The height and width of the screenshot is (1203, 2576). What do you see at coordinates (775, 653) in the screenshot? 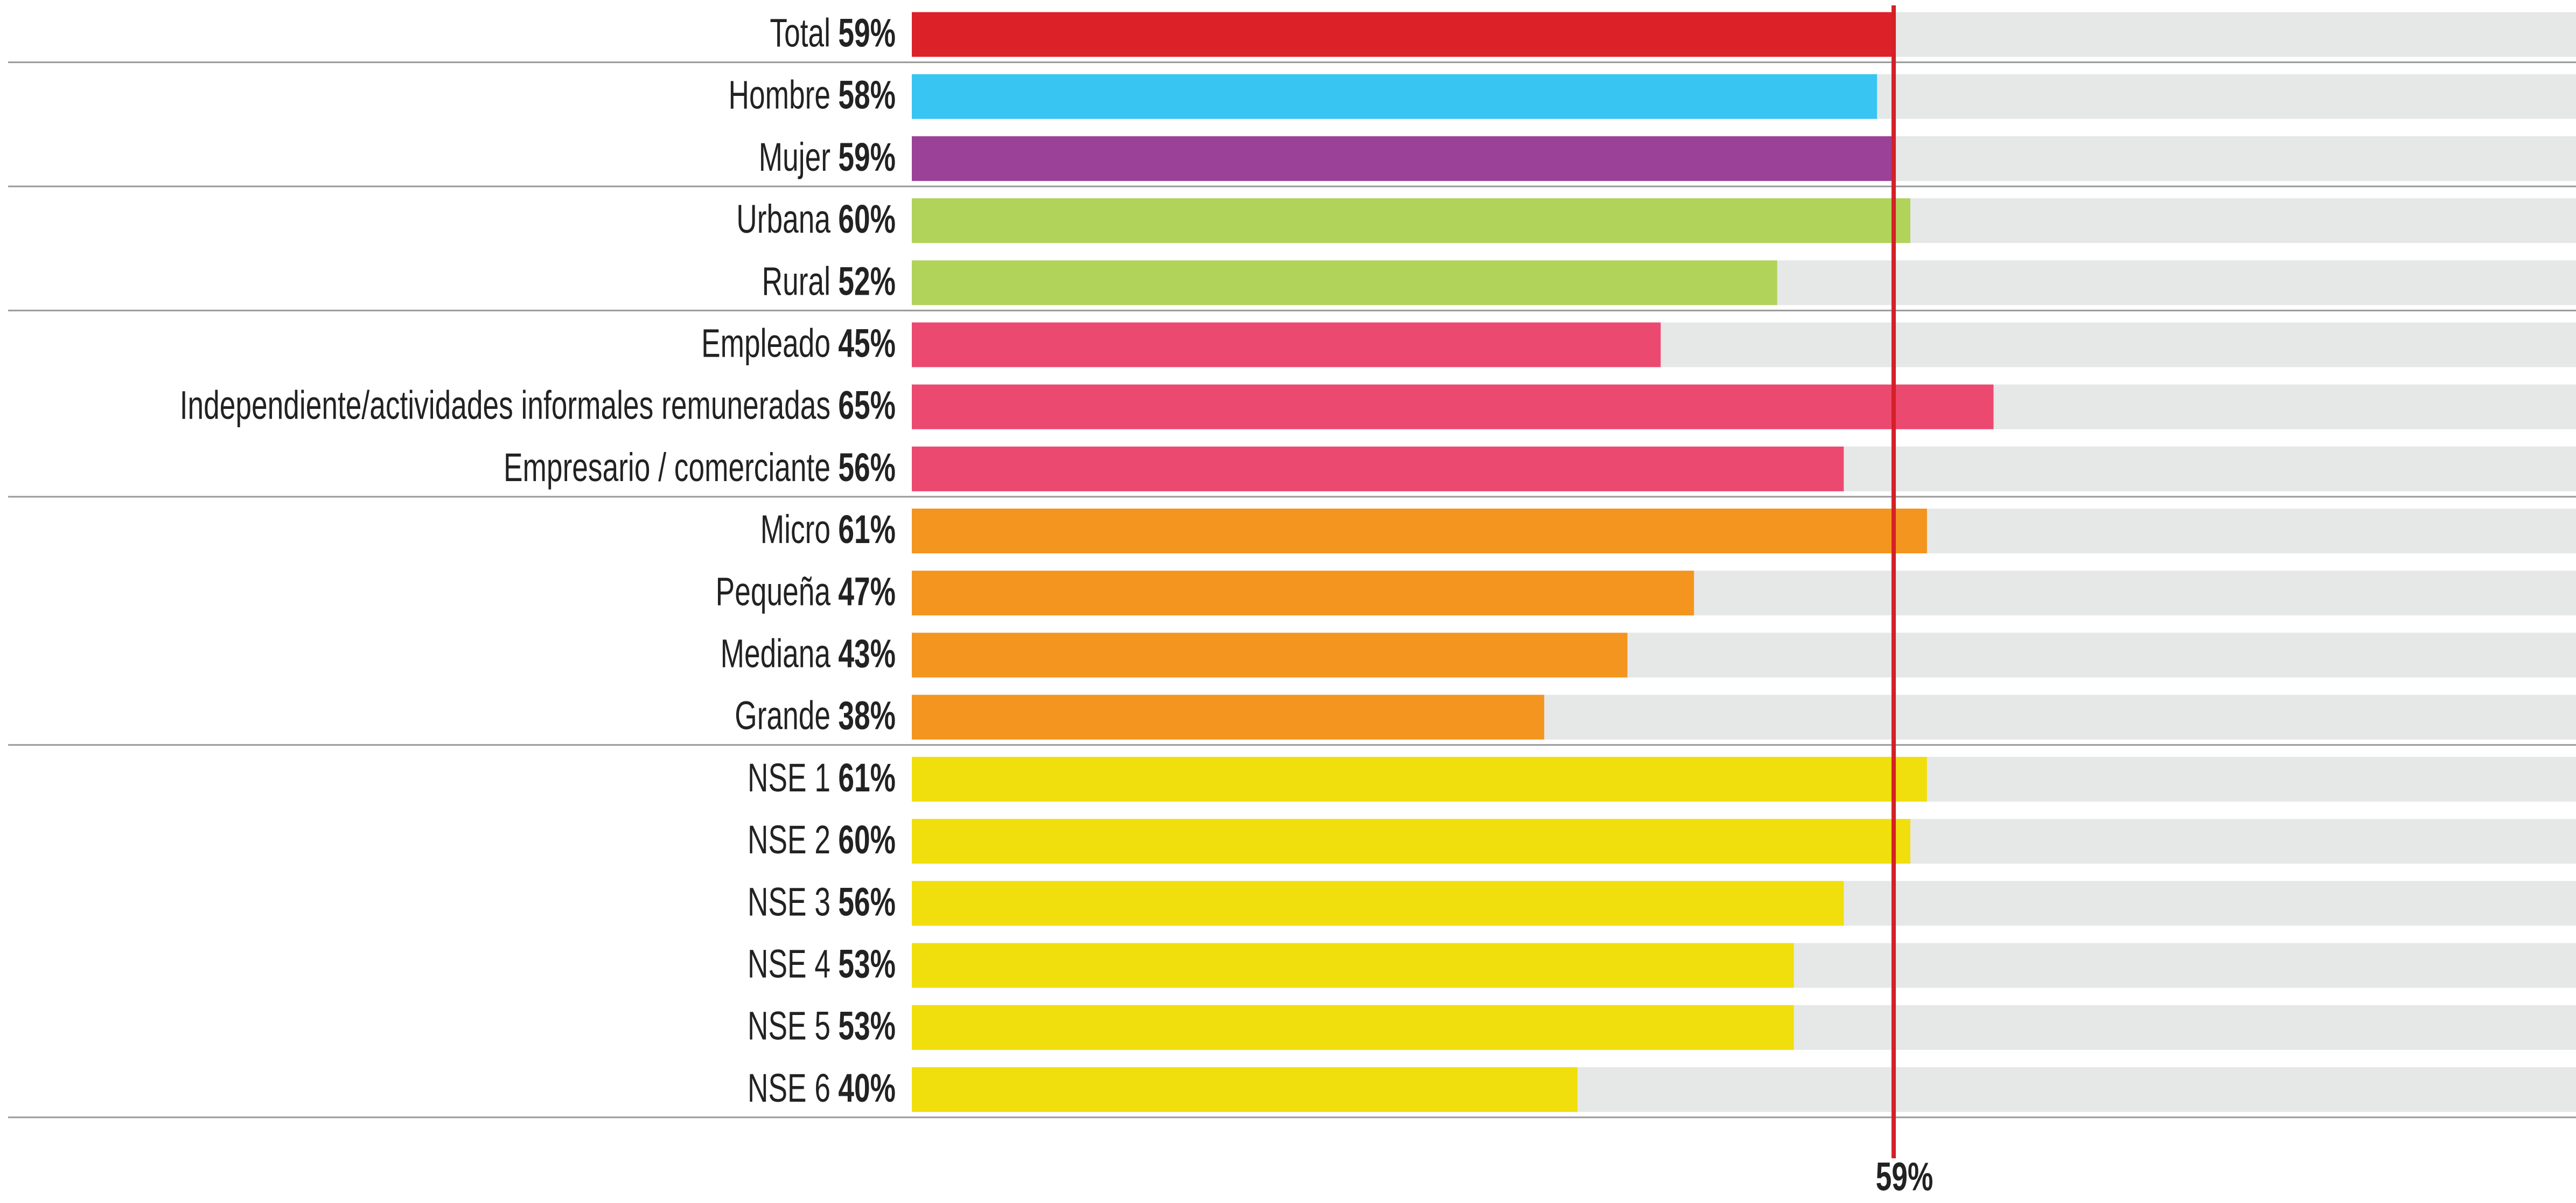
I see `category-name: Mediana` at bounding box center [775, 653].